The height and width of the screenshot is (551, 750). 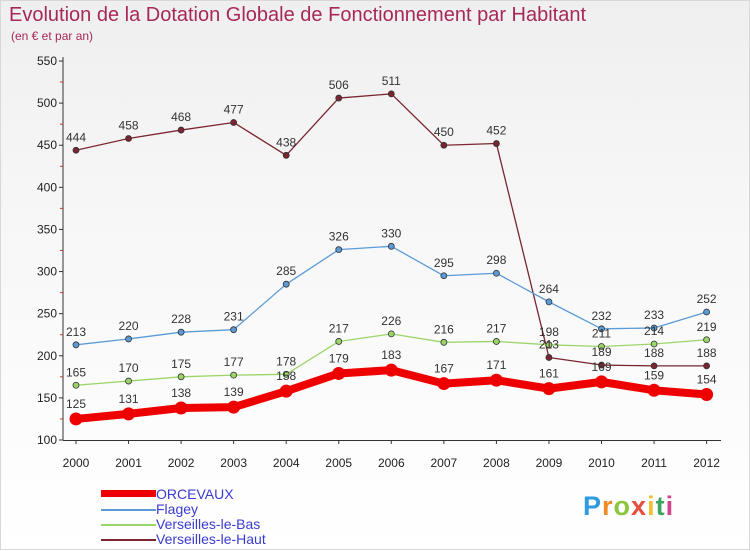 I want to click on data-label-verseilles-le-haut: 506, so click(x=339, y=85).